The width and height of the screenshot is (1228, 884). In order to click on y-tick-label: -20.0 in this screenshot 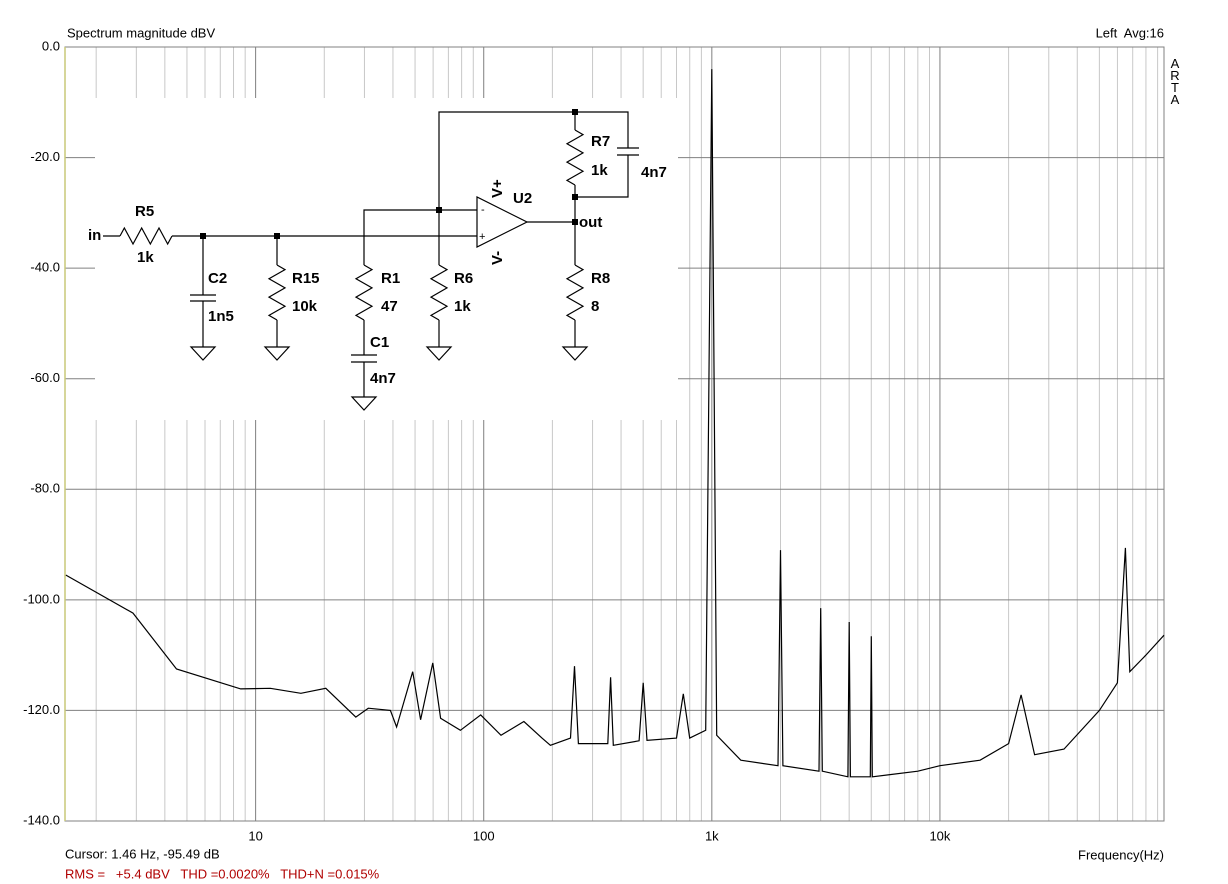, I will do `click(45, 156)`.